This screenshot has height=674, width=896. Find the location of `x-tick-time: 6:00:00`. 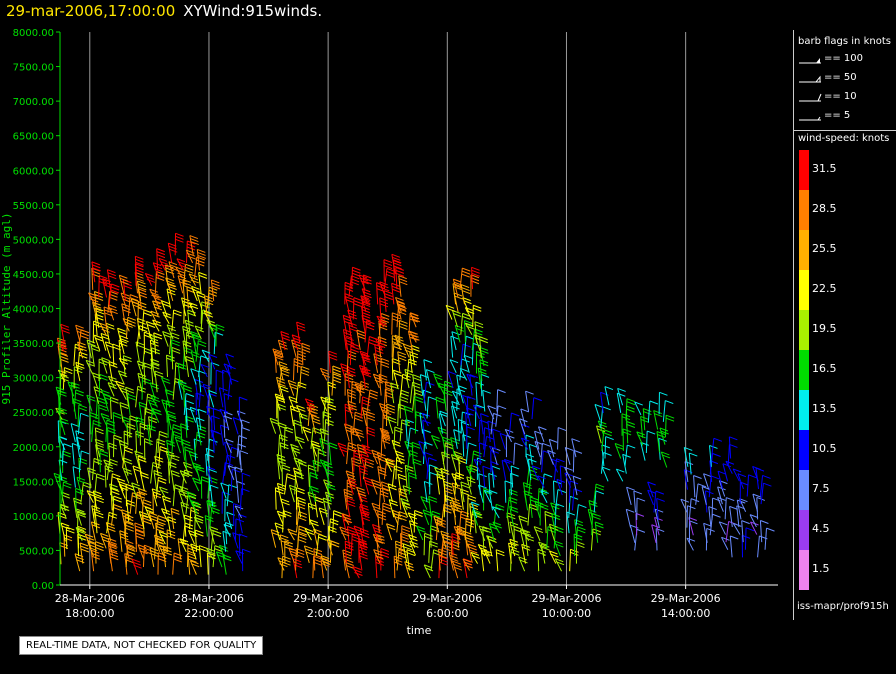

x-tick-time: 6:00:00 is located at coordinates (447, 613).